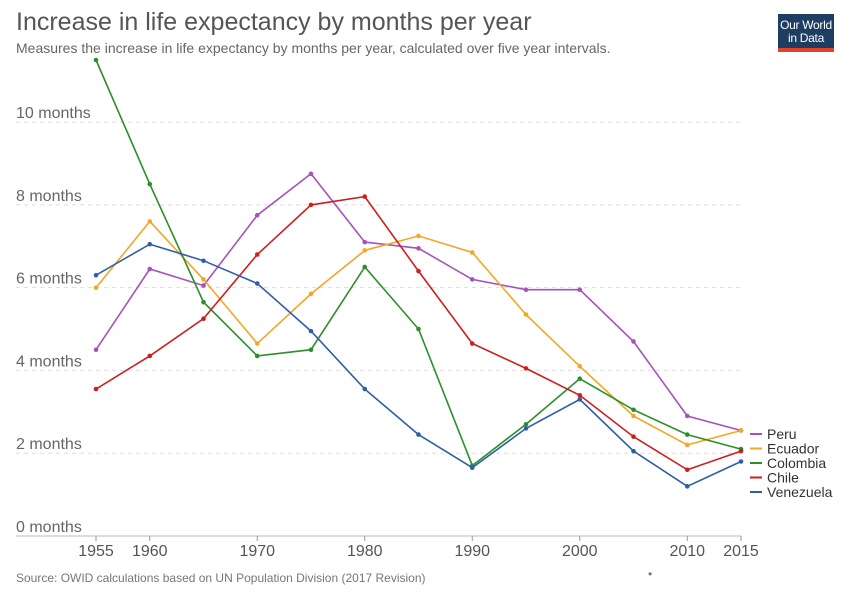 The width and height of the screenshot is (850, 600). Describe the element at coordinates (782, 434) in the screenshot. I see `legend-label-peru: Peru` at that location.